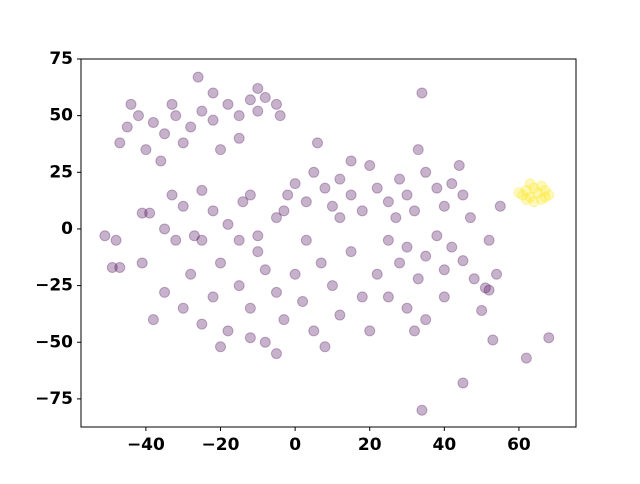  What do you see at coordinates (67, 229) in the screenshot?
I see `y-tick-label: 0` at bounding box center [67, 229].